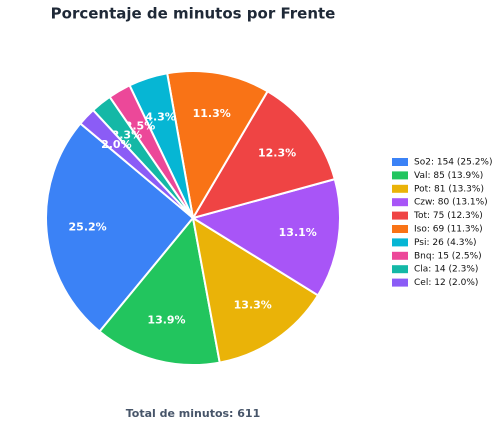 Image resolution: width=500 pixels, height=428 pixels. What do you see at coordinates (449, 189) in the screenshot?
I see `legend-label: Pot: 81 (13.3%)` at bounding box center [449, 189].